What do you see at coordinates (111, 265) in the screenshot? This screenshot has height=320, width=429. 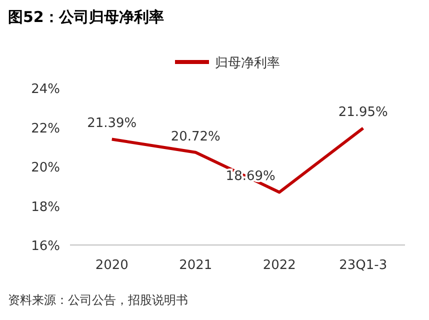 I see `x-tick-label: 2020` at bounding box center [111, 265].